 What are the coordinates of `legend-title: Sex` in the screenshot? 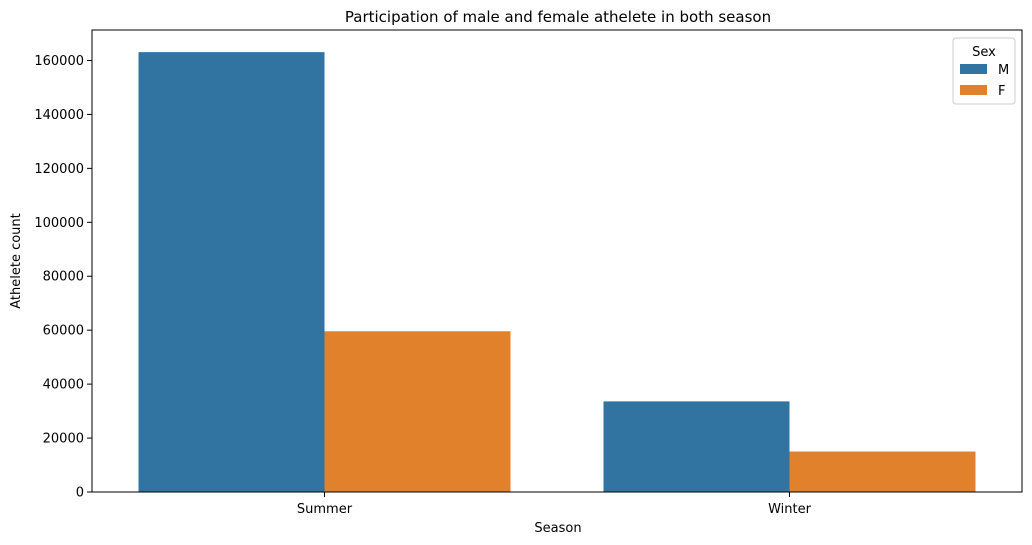 It's located at (984, 52).